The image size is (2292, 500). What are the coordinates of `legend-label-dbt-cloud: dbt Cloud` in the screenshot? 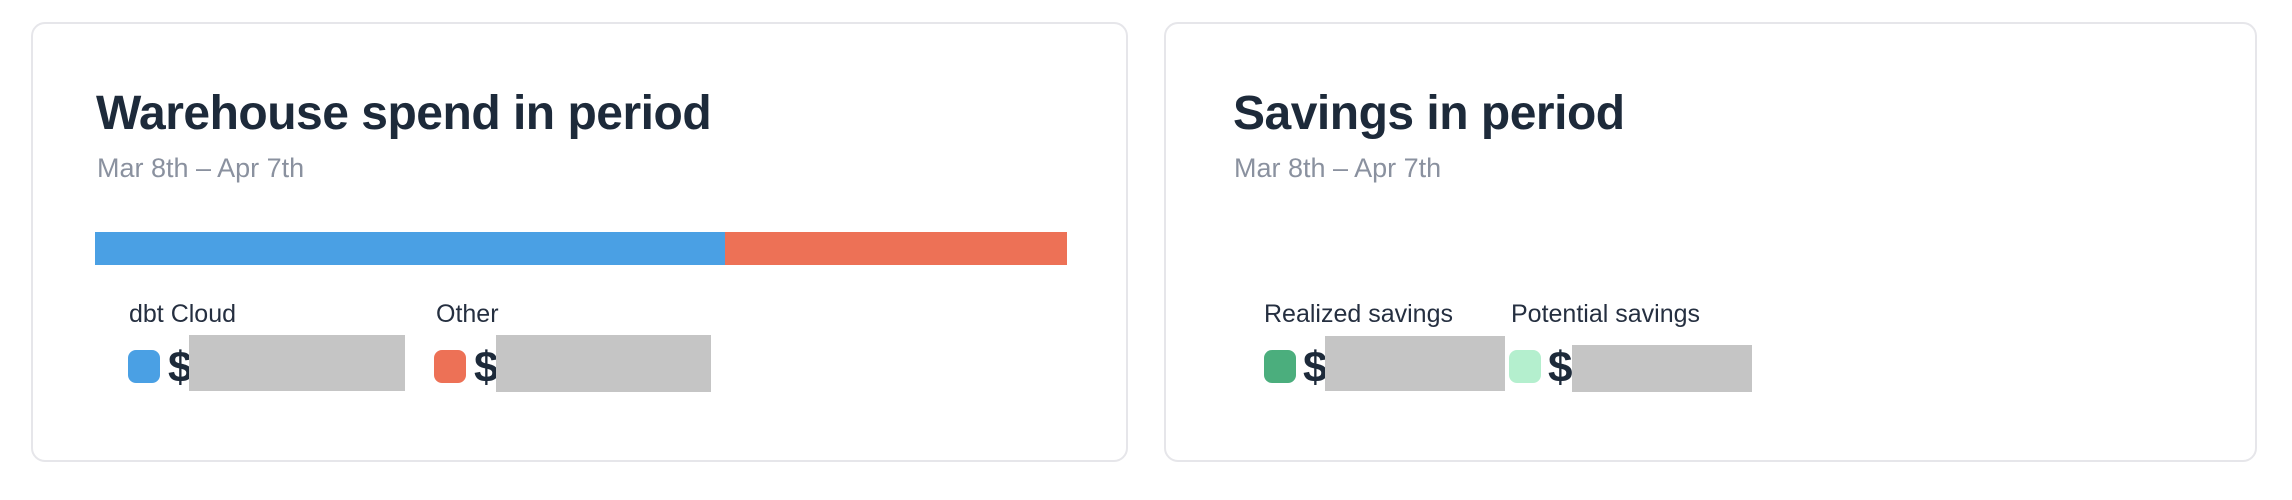 It's located at (183, 314).